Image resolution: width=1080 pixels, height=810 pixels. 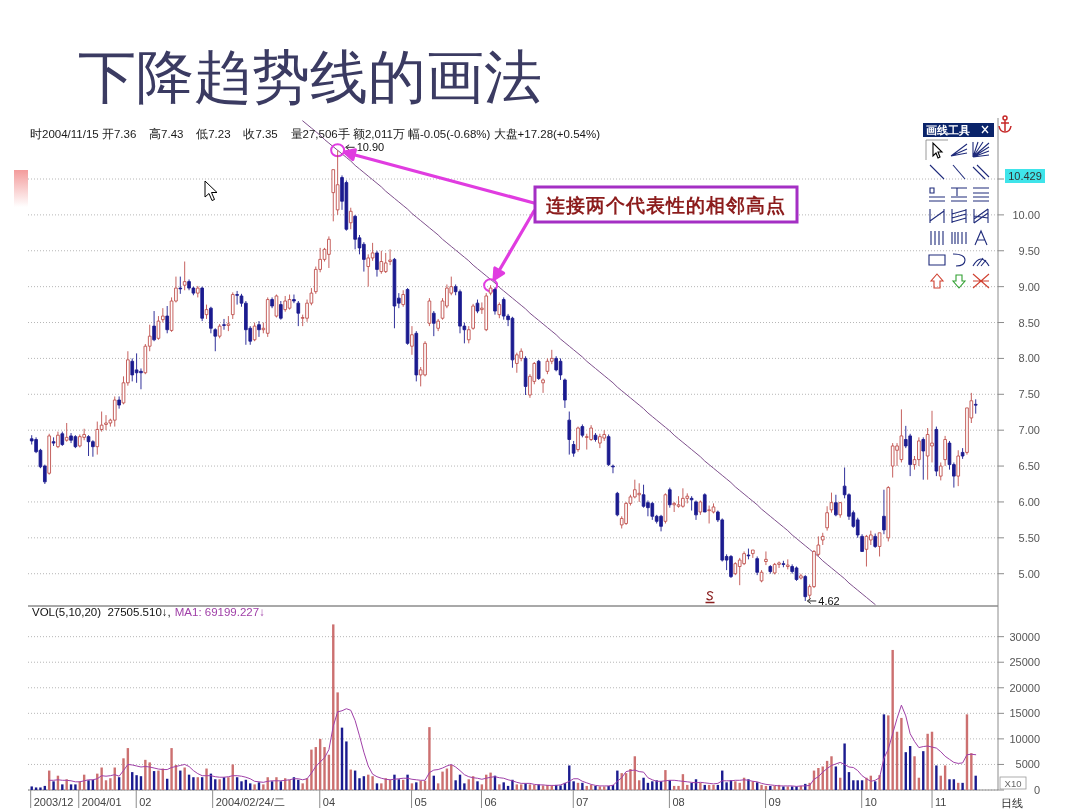 I want to click on chart-title: 下降趋势线的画法, so click(x=310, y=77).